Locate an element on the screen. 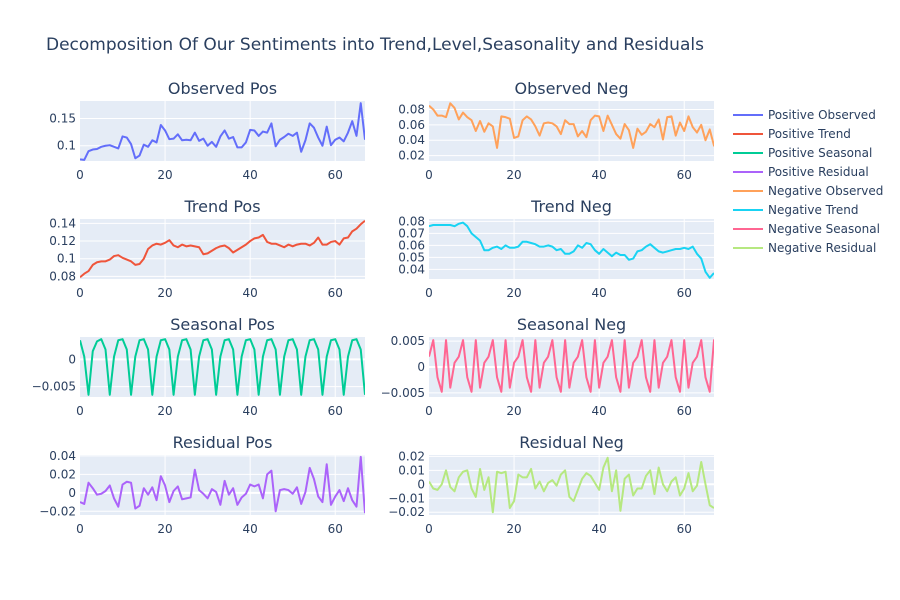 This screenshot has width=900, height=600. series-line-negative-residual is located at coordinates (571, 485).